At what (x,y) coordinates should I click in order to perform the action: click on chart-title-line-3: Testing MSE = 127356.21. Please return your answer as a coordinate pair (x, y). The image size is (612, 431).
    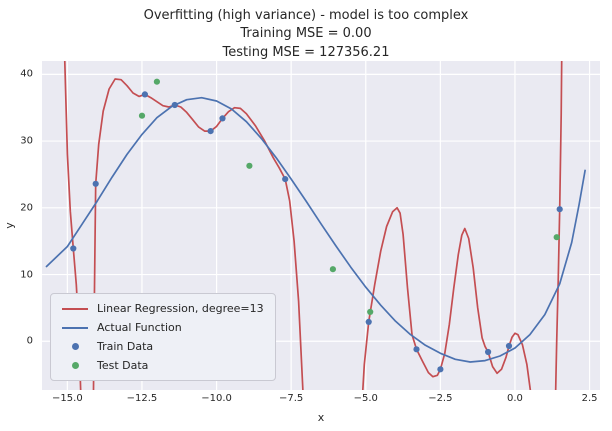
    Looking at the image, I should click on (306, 52).